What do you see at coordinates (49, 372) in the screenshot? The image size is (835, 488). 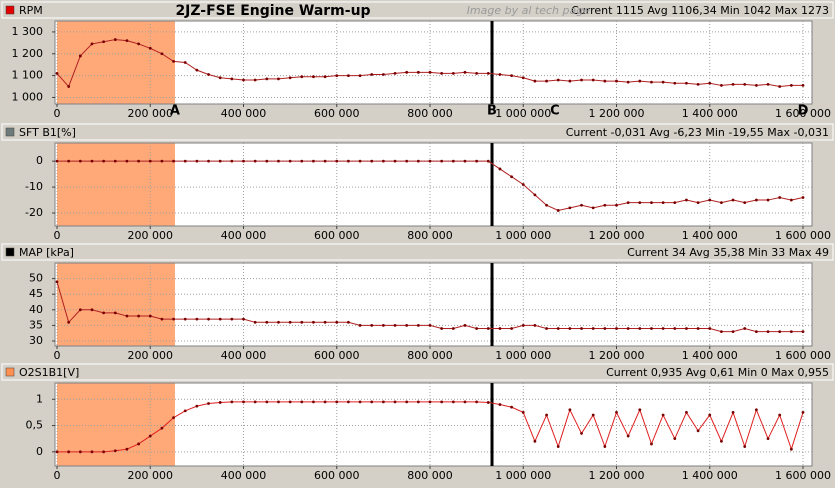 I see `legend-label: O2S1B1[V]` at bounding box center [49, 372].